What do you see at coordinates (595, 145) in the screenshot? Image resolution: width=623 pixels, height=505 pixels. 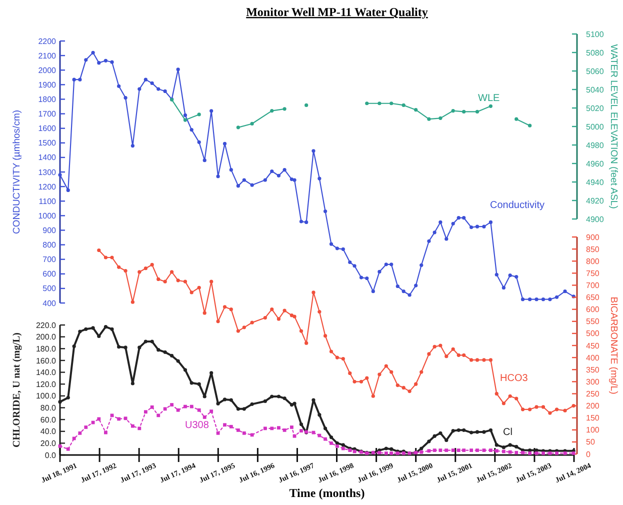 I see `y2-tick-label: 4980` at bounding box center [595, 145].